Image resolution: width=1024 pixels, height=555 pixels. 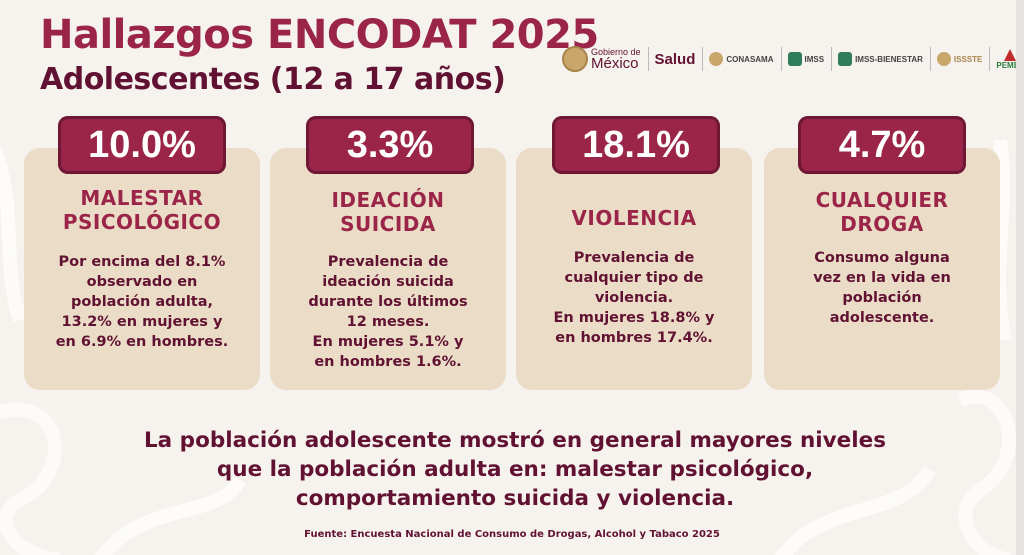 I want to click on card-title: VIOLENCIA, so click(x=634, y=218).